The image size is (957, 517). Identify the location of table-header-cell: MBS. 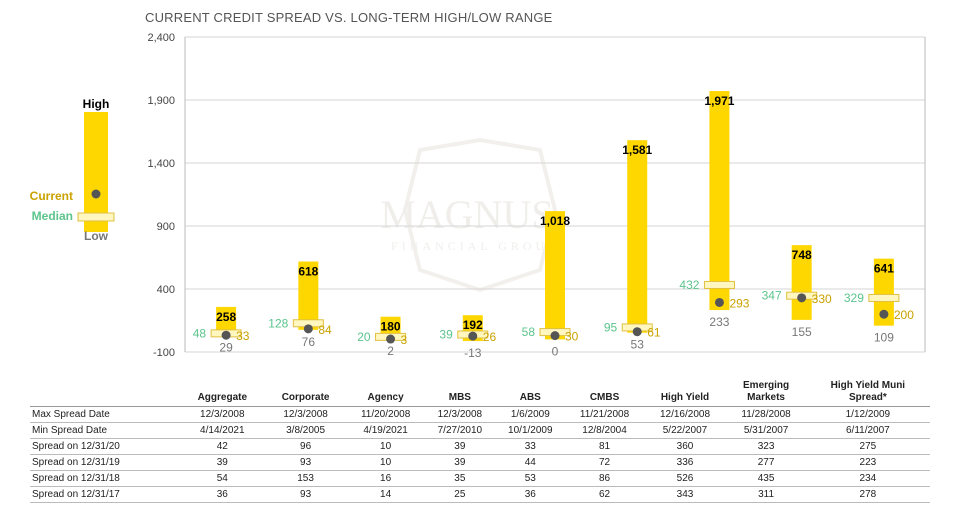
(460, 390).